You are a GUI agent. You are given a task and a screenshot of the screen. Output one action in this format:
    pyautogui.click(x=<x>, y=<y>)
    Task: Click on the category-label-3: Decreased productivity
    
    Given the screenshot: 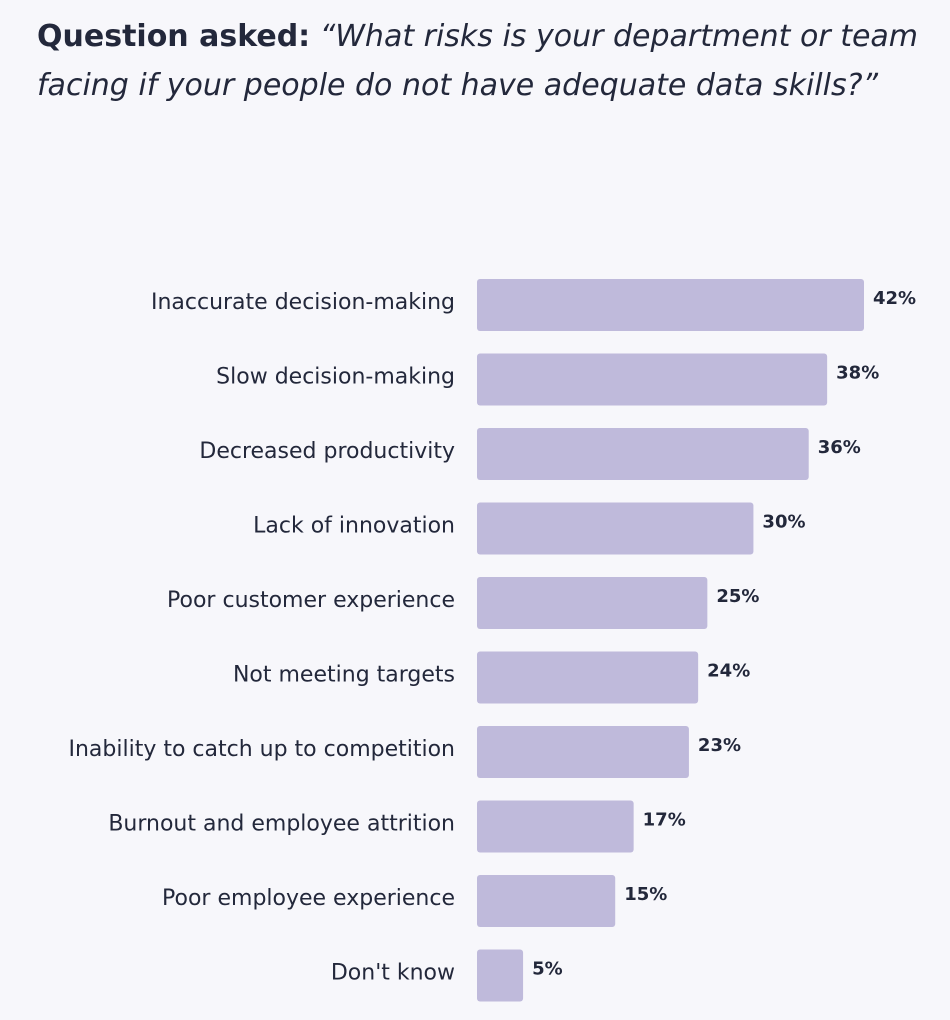 What is the action you would take?
    pyautogui.click(x=327, y=451)
    